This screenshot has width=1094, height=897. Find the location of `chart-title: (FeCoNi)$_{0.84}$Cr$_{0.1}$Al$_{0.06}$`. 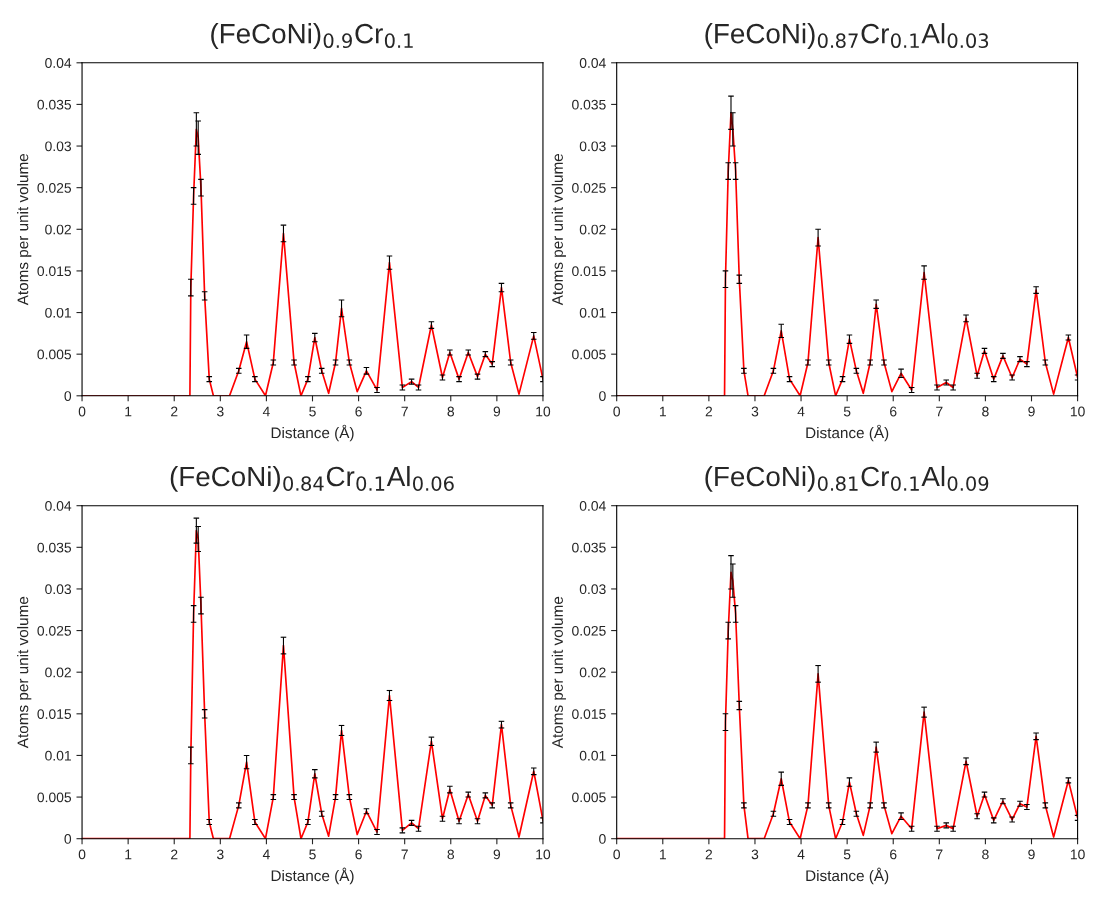

chart-title: (FeCoNi)$_{0.84}$Cr$_{0.1}$Al$_{0.06}$ is located at coordinates (312, 478).